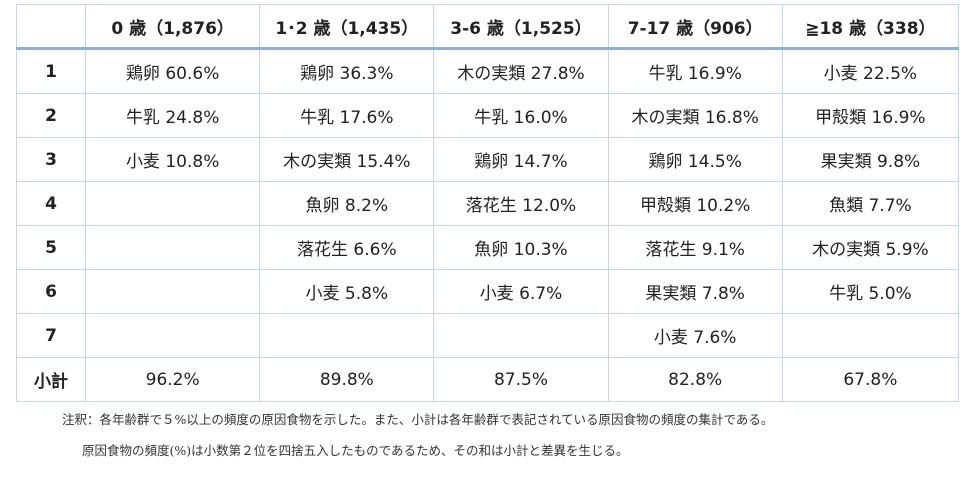 The image size is (966, 480). I want to click on table-cell: 鶏卵 14.7%, so click(521, 159).